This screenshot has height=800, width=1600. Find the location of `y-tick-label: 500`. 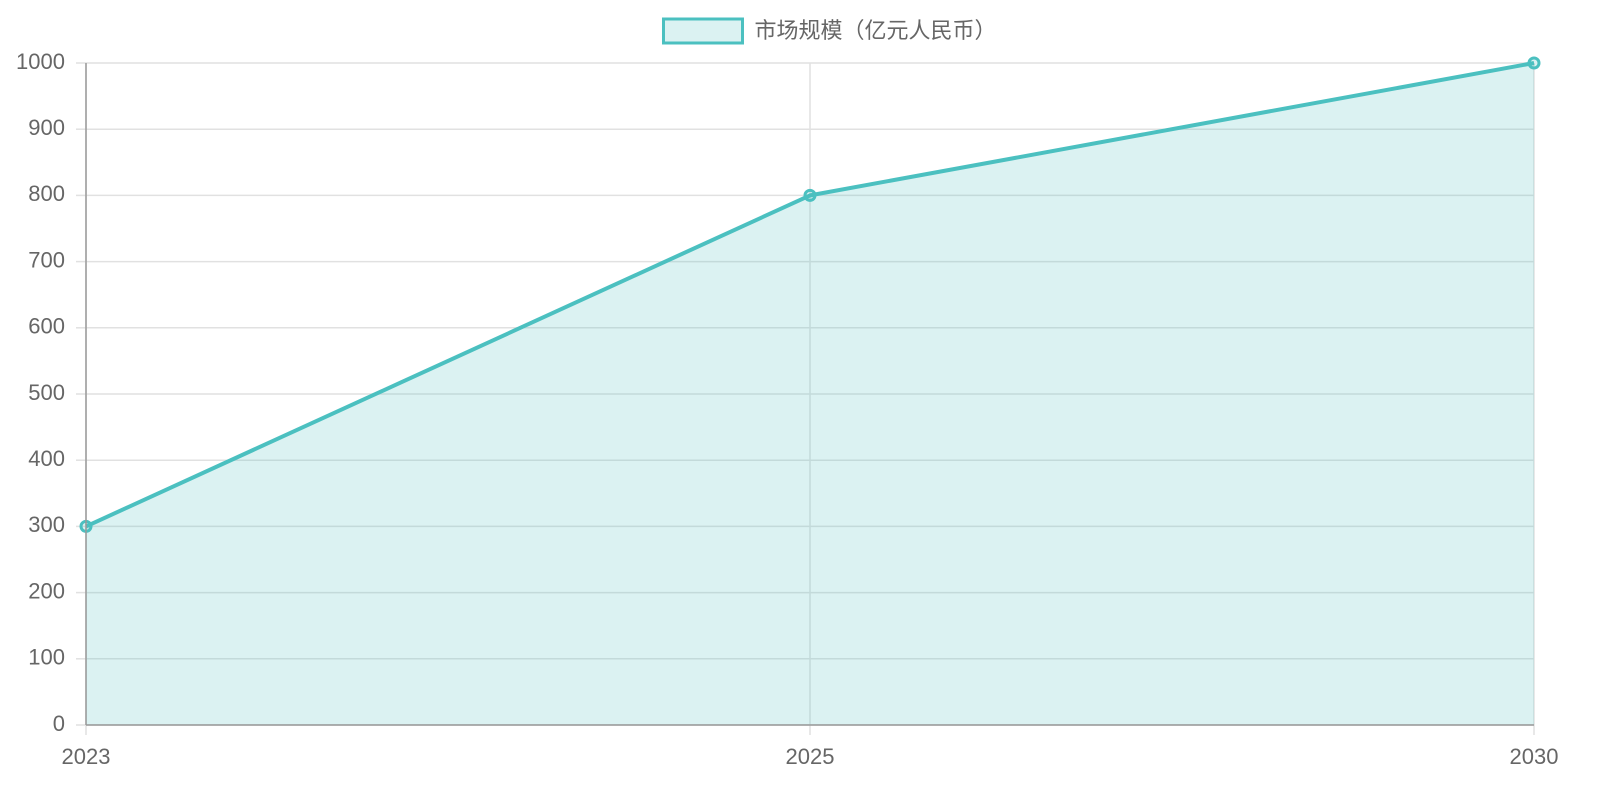

y-tick-label: 500 is located at coordinates (46, 392).